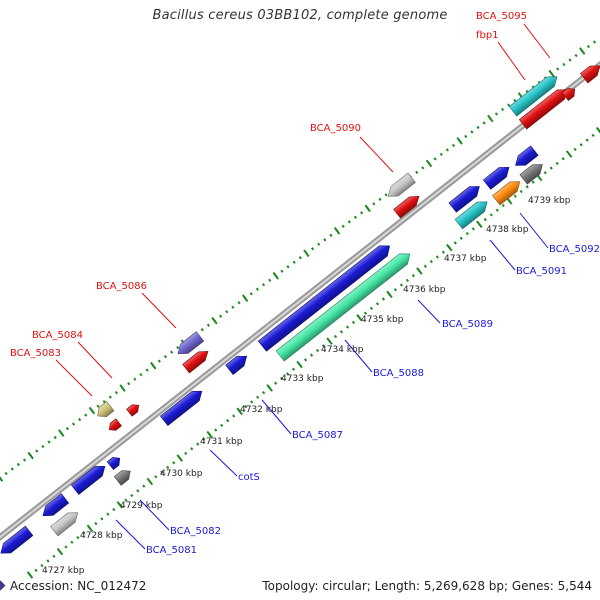 Image resolution: width=600 pixels, height=600 pixels. Describe the element at coordinates (249, 477) in the screenshot. I see `gene-label: cotS` at that location.